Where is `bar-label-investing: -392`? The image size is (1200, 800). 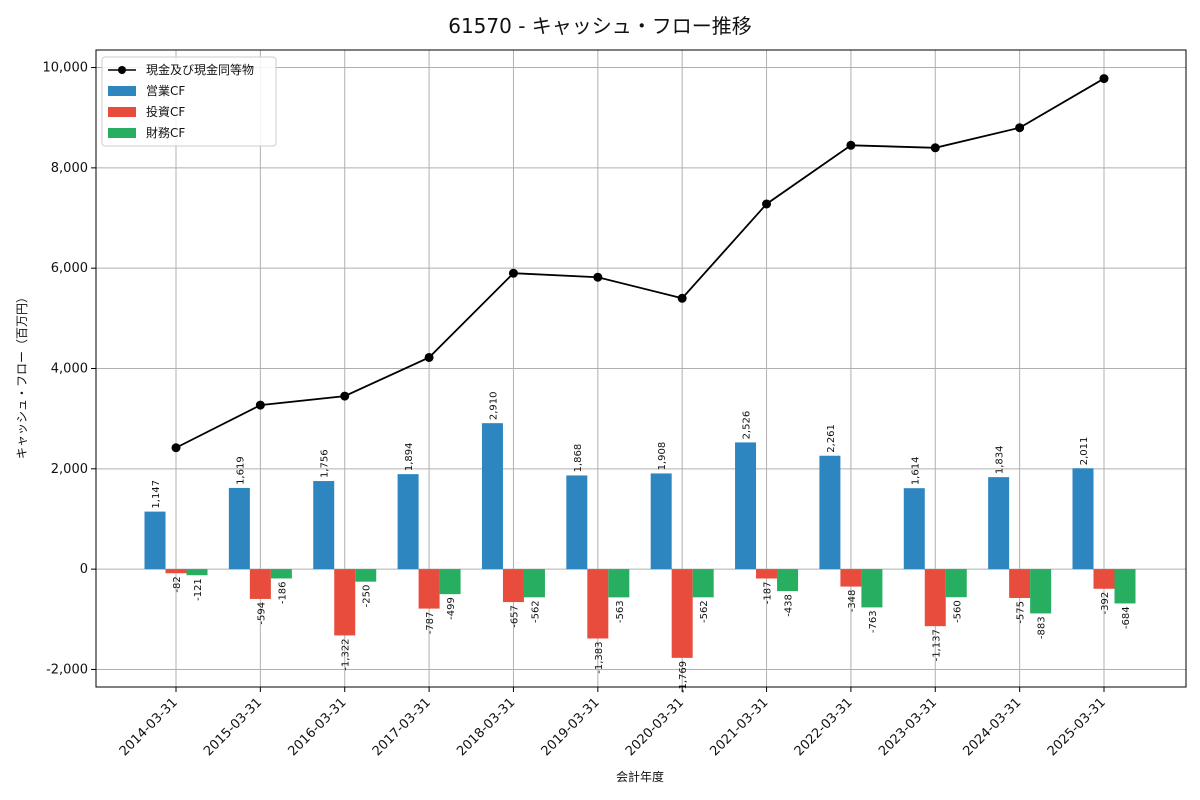 bar-label-investing: -392 is located at coordinates (1105, 603).